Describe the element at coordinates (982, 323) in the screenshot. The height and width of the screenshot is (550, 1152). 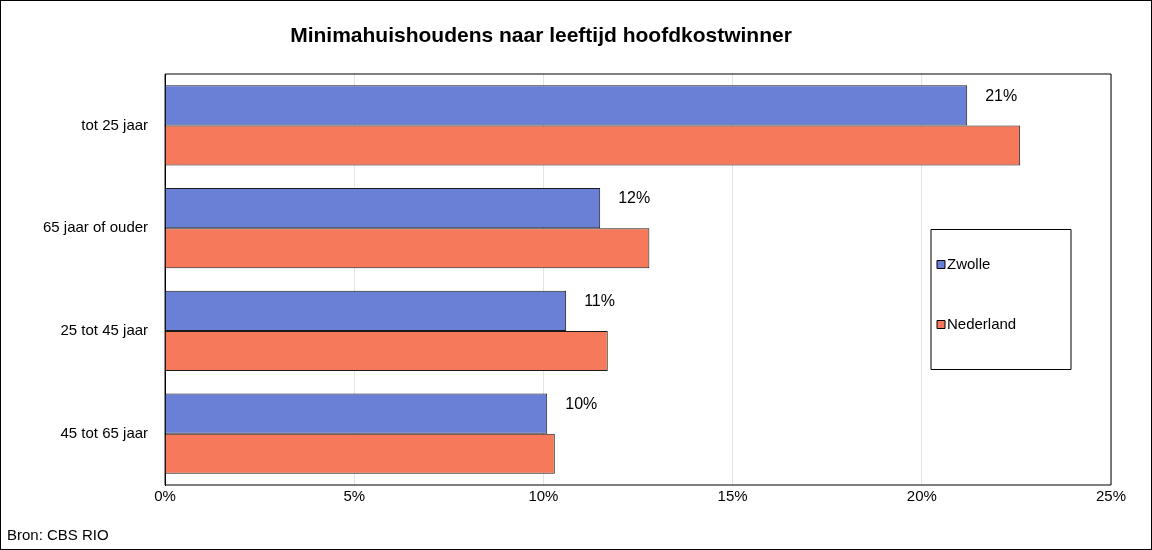
I see `legend-label: Nederland` at that location.